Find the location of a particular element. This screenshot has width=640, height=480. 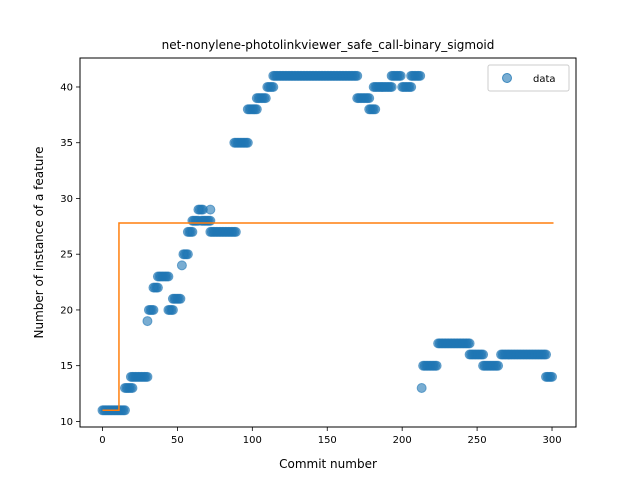

x-axis-label: Commit number is located at coordinates (328, 464).